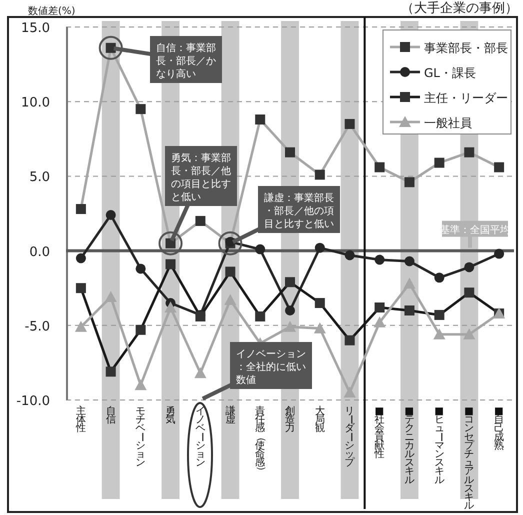 The height and width of the screenshot is (515, 523). Describe the element at coordinates (39, 252) in the screenshot. I see `y-tick-label: 0.0` at that location.